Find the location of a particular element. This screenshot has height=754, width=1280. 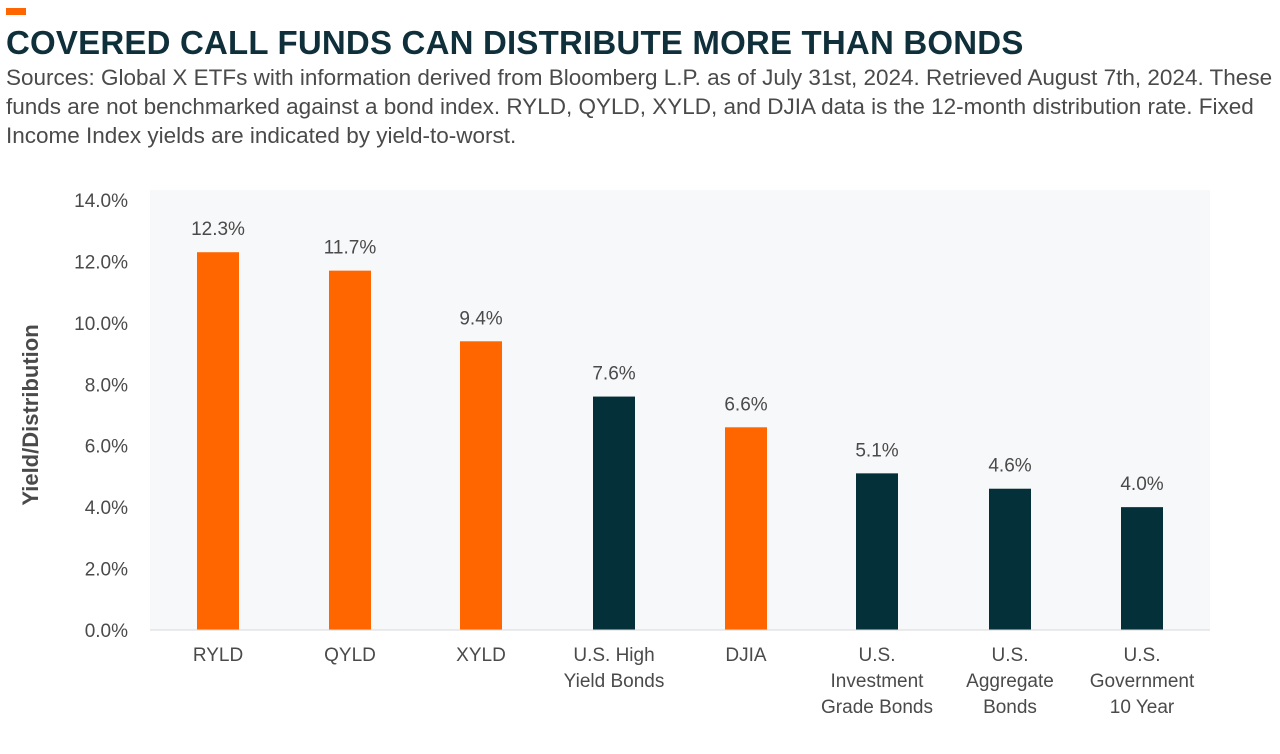

data-label: 4.0% is located at coordinates (1141, 484).